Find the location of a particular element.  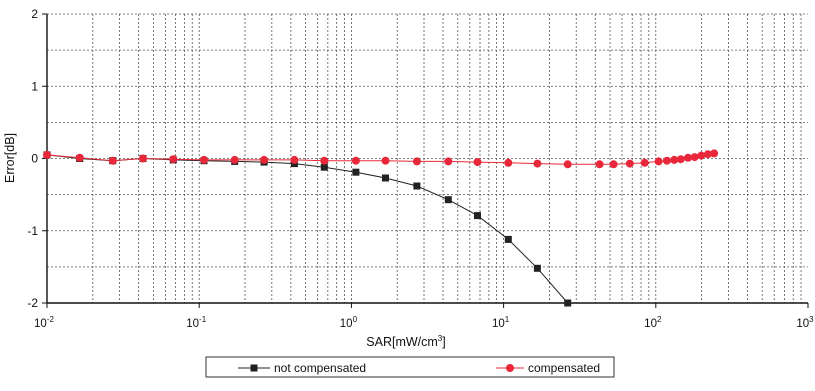

y-tick-label: -1 is located at coordinates (32, 231).